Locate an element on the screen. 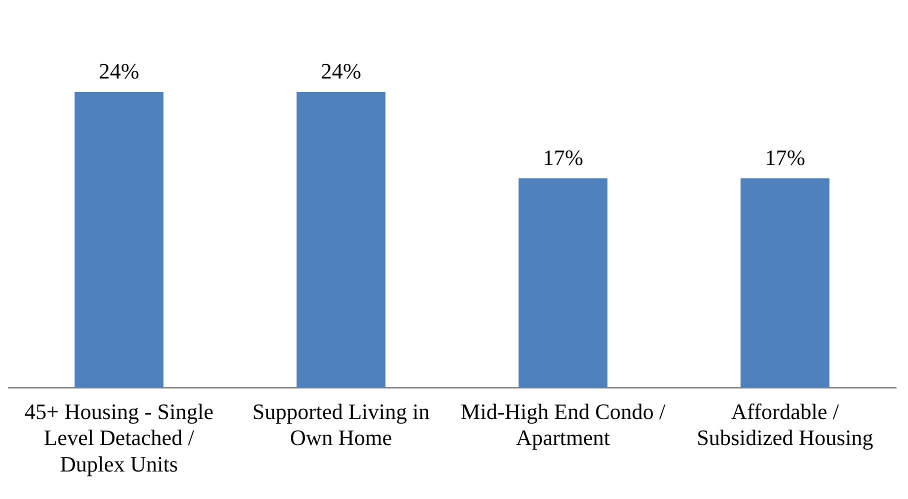 The height and width of the screenshot is (499, 908). x-tick-label: 45+ Housing - Single Level Detached / Duplex Units is located at coordinates (119, 437).